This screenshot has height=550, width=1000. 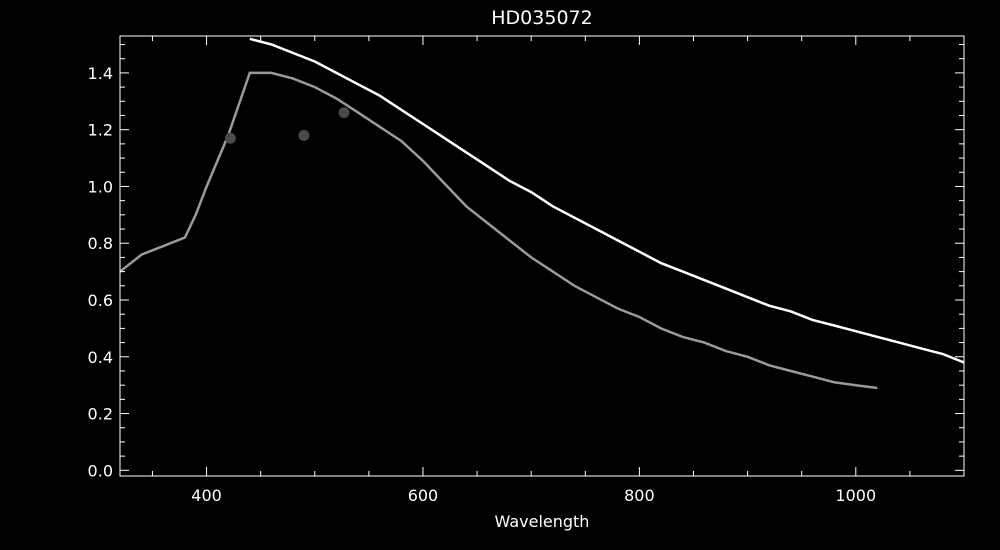 I want to click on y-tick-label: 0.6, so click(x=100, y=300).